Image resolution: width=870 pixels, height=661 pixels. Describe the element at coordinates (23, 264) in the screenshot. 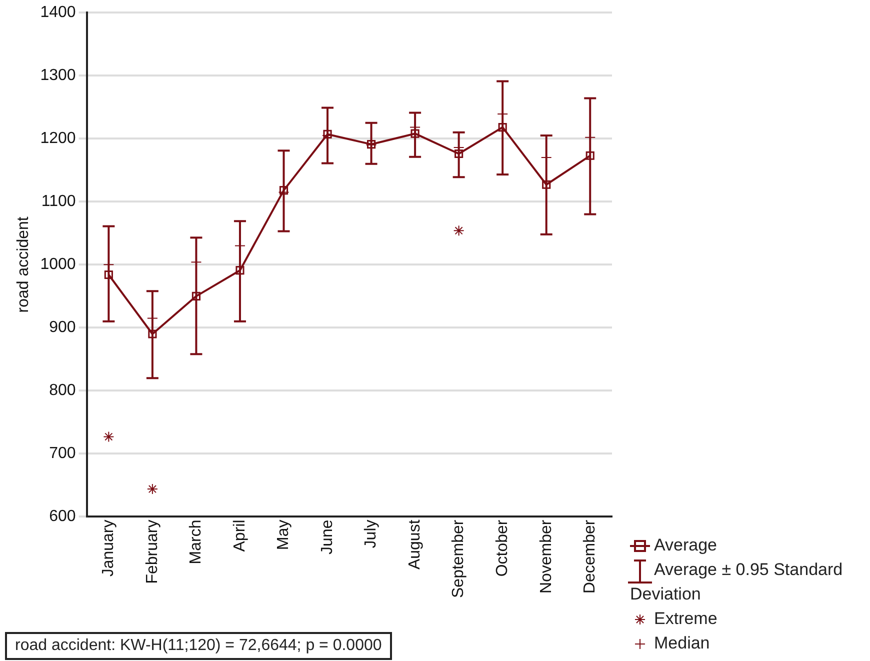

I see `y-axis-title: road accident` at that location.